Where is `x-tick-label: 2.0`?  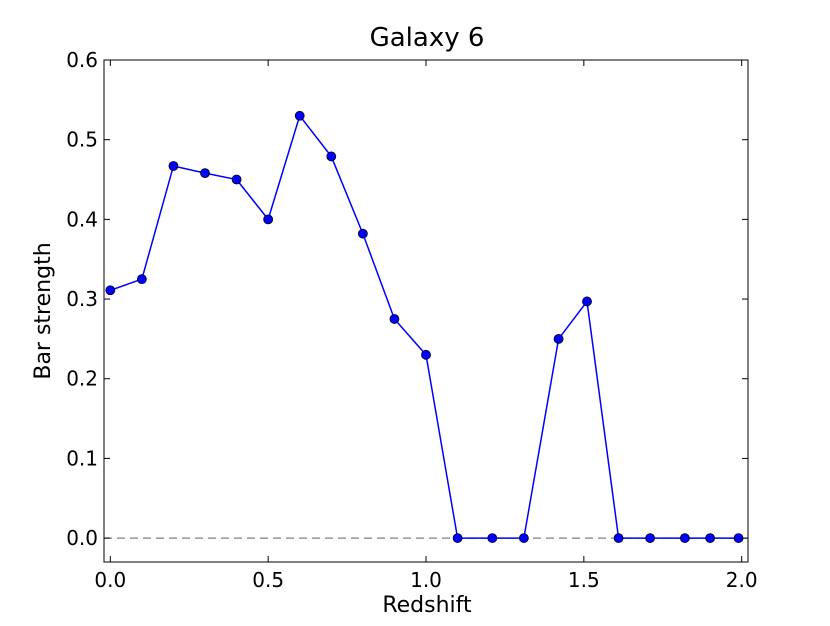 x-tick-label: 2.0 is located at coordinates (742, 580).